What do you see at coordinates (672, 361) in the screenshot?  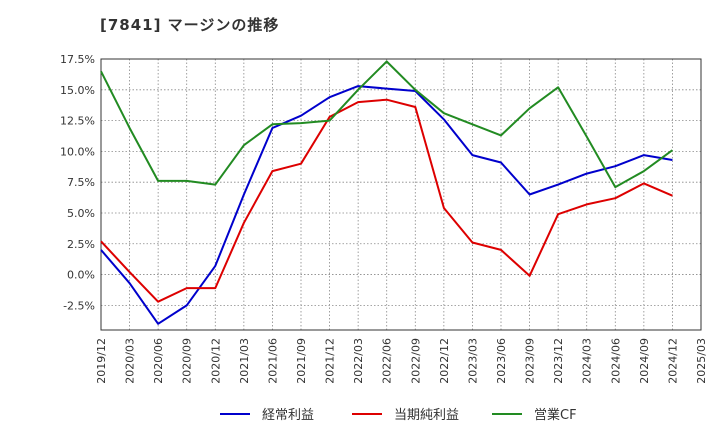 I see `x-tick-label: 2024/12` at bounding box center [672, 361].